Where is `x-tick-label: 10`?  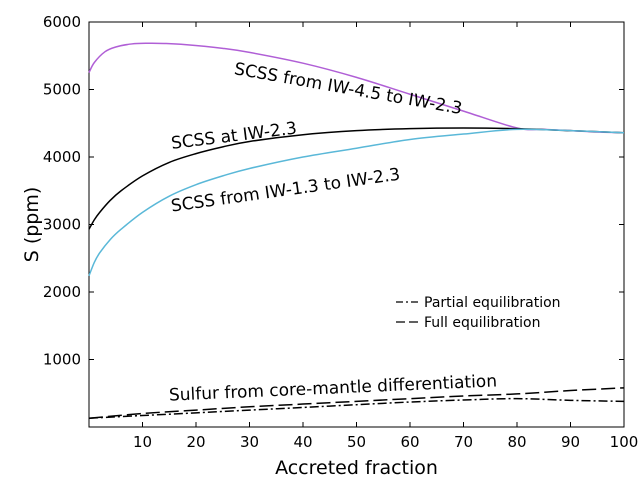
x-tick-label: 10 is located at coordinates (142, 442).